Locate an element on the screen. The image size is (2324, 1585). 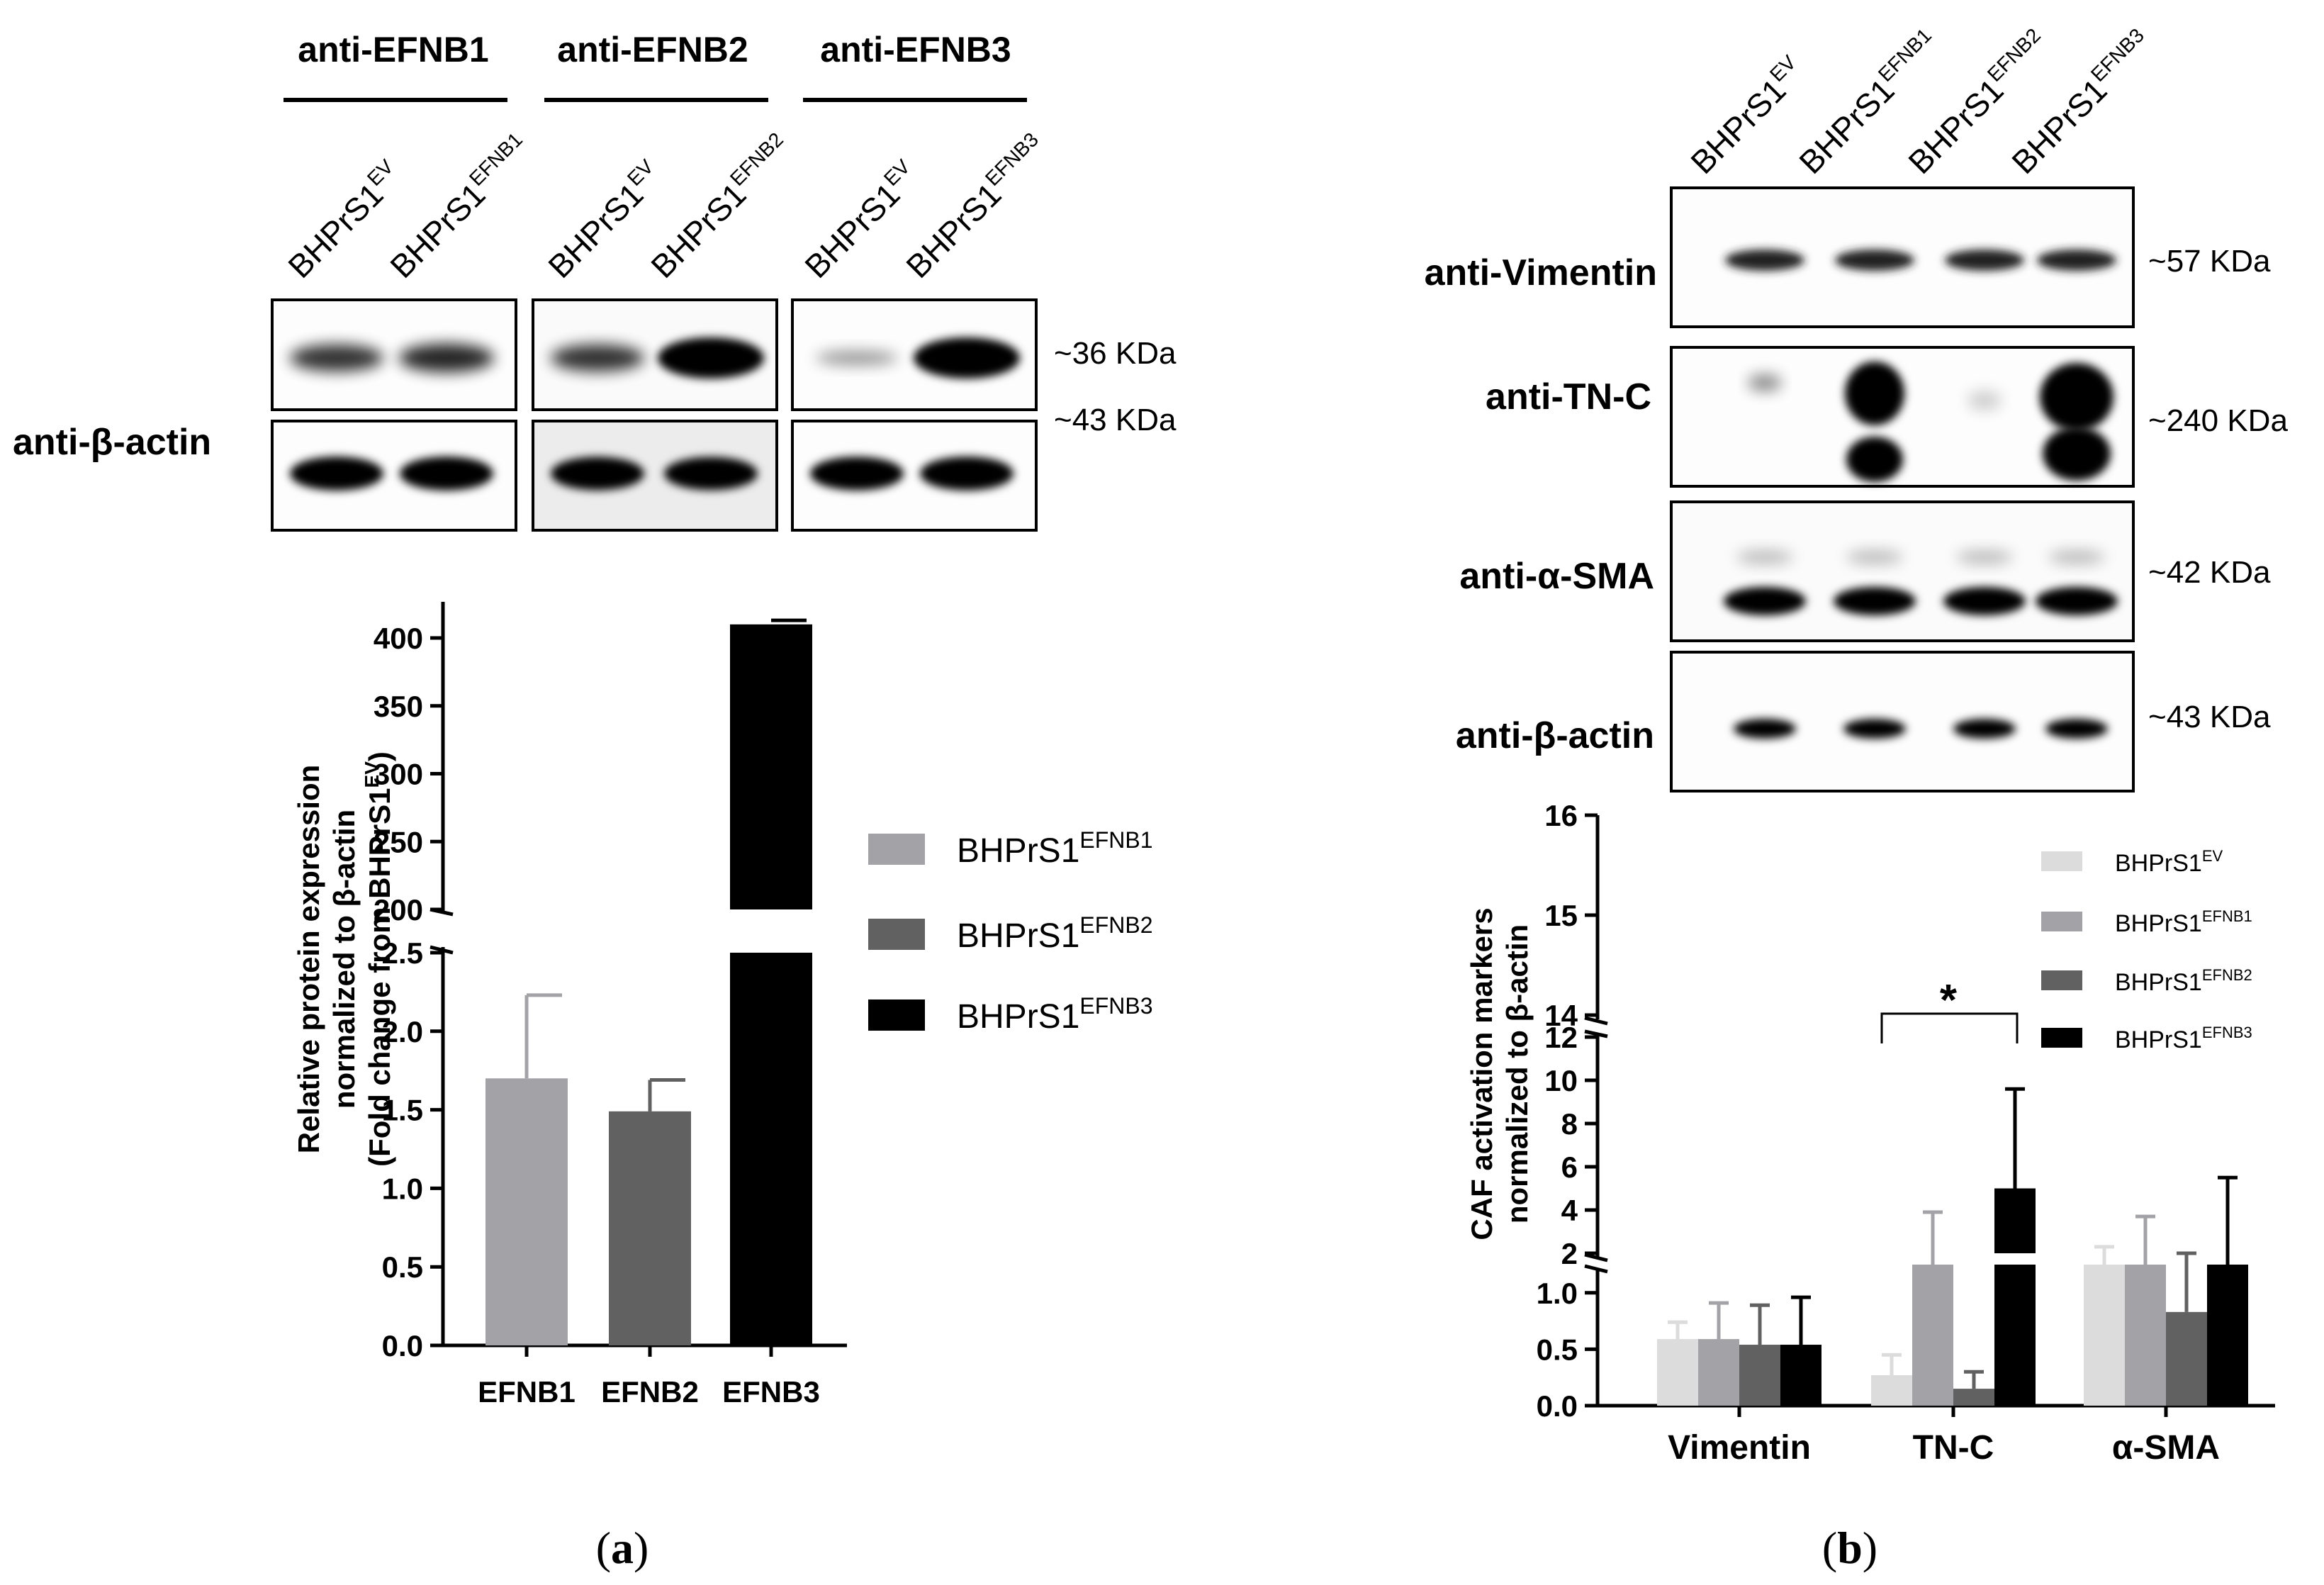
y-tick-label: 2.0 is located at coordinates (403, 1031).